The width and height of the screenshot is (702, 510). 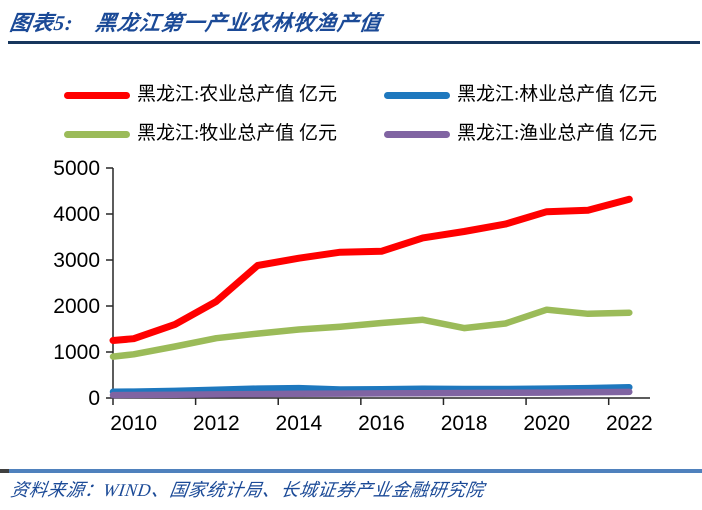 What do you see at coordinates (629, 423) in the screenshot?
I see `x-tick-label: 2022` at bounding box center [629, 423].